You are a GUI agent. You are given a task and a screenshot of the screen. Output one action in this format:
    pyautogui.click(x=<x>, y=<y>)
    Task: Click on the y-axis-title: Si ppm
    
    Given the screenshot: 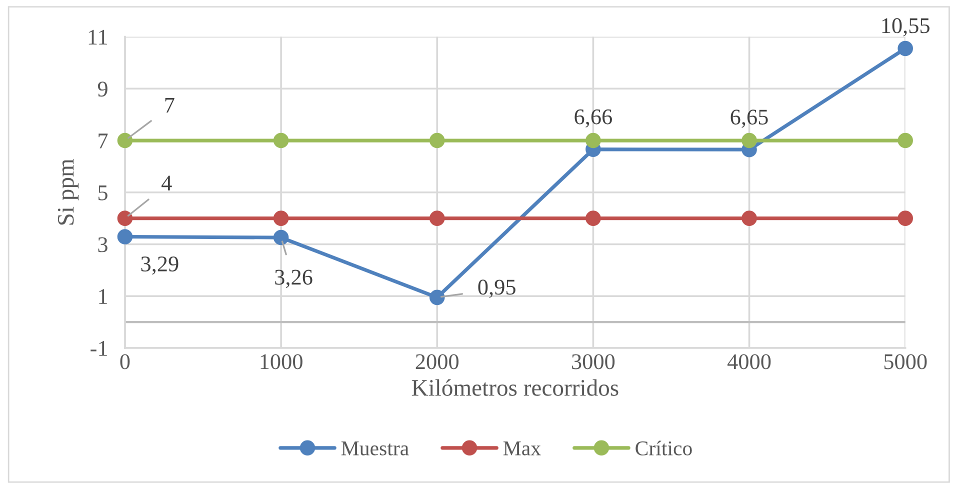 What is the action you would take?
    pyautogui.click(x=68, y=191)
    